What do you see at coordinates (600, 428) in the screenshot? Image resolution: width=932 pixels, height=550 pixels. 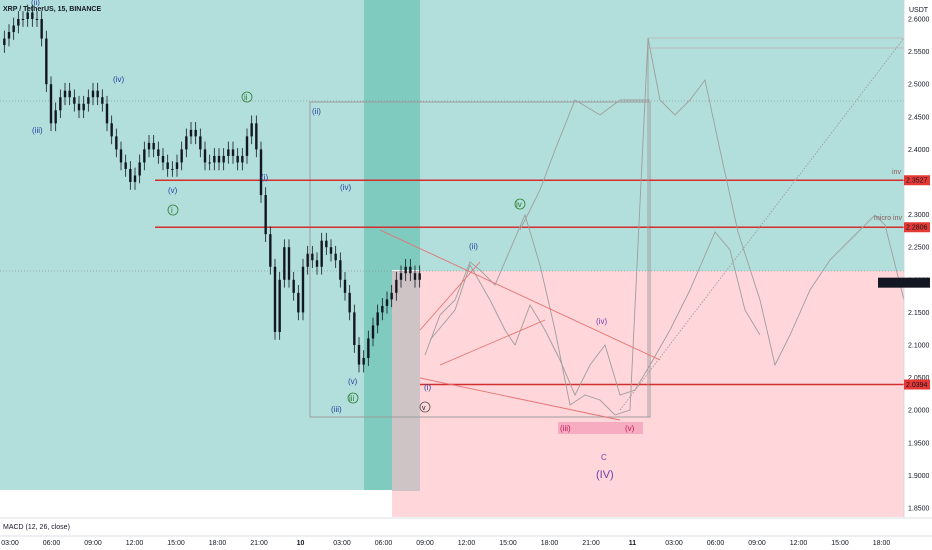 I see `target-zone` at bounding box center [600, 428].